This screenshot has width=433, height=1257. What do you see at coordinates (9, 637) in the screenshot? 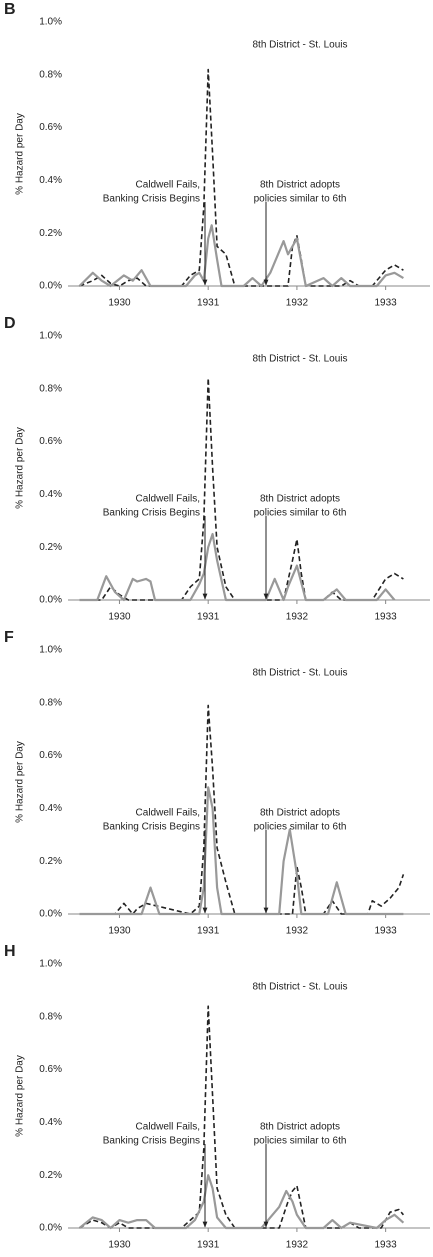
I see `panel-label: F` at bounding box center [9, 637].